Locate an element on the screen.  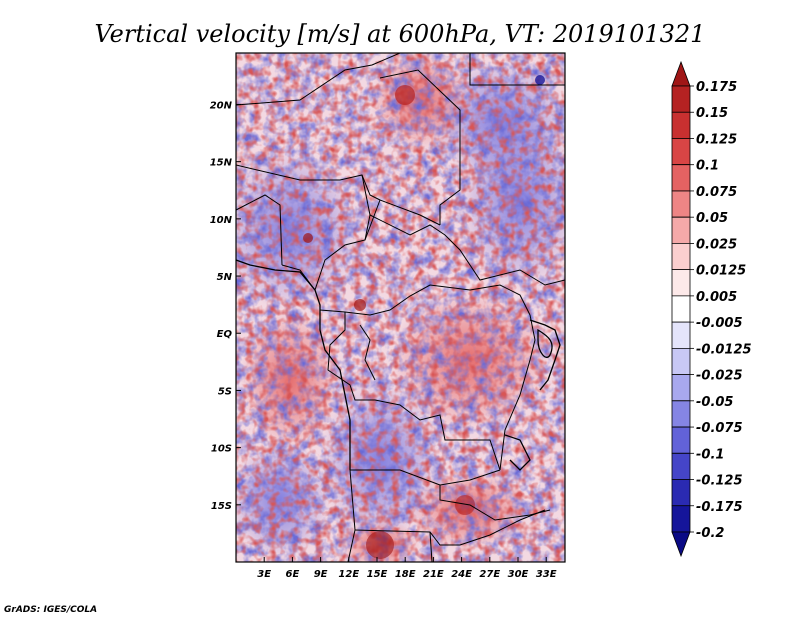
colorbar-label: 0.175 is located at coordinates (716, 87).